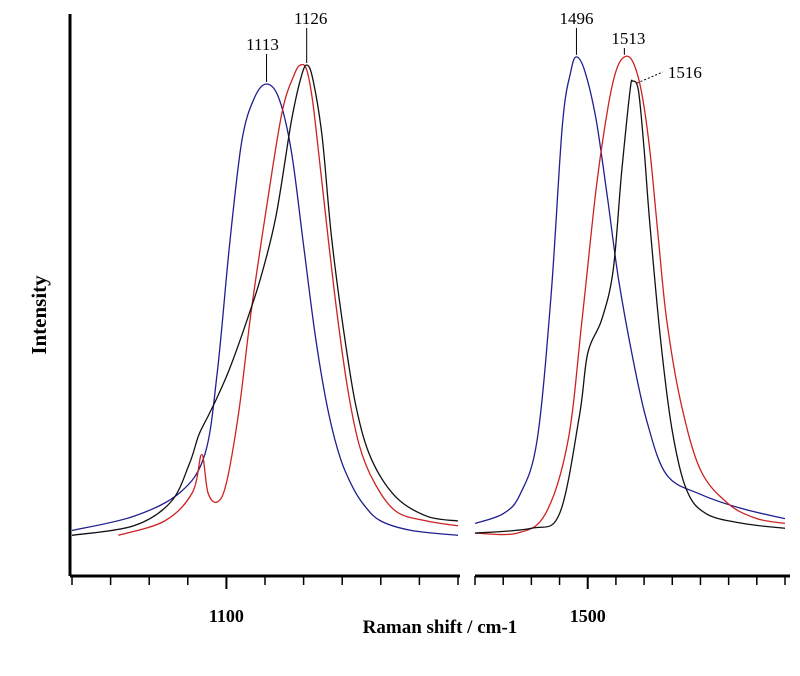 The image size is (800, 676). I want to click on x-tick-label-1500: 1500, so click(588, 616).